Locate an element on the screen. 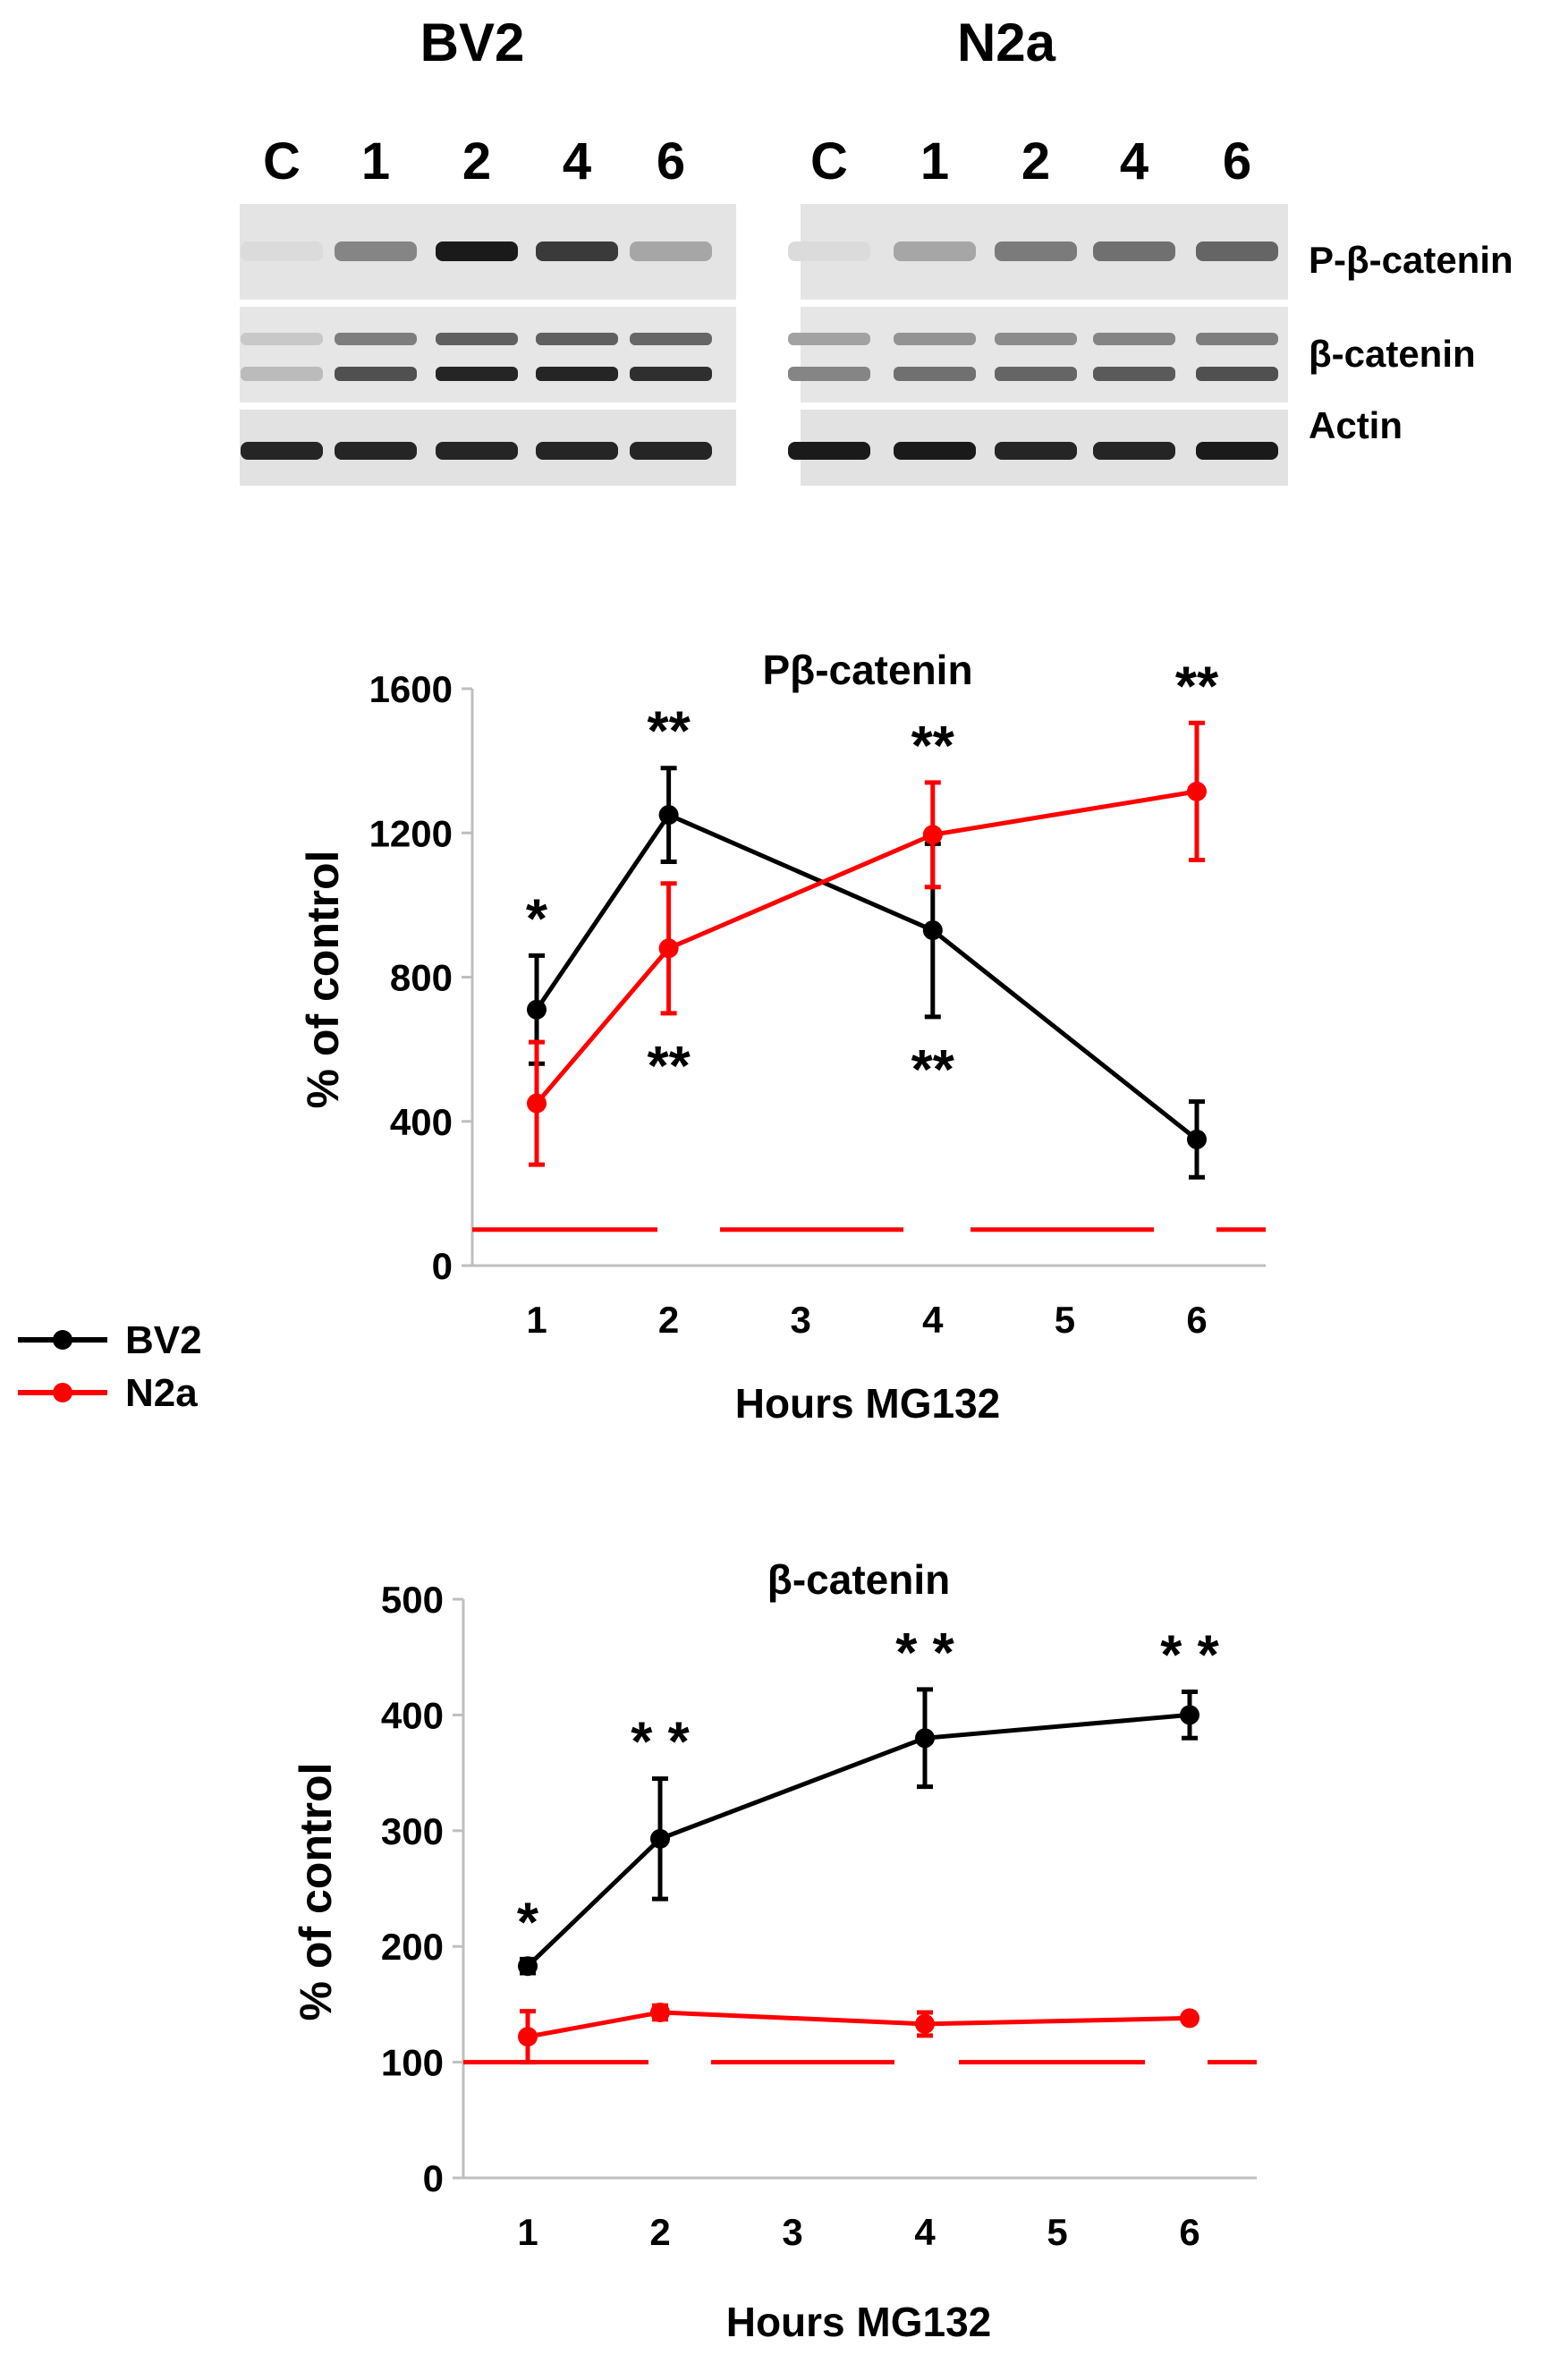 This screenshot has width=1568, height=2355. blot-row-label-beta-catenin: β-catenin is located at coordinates (1393, 354).